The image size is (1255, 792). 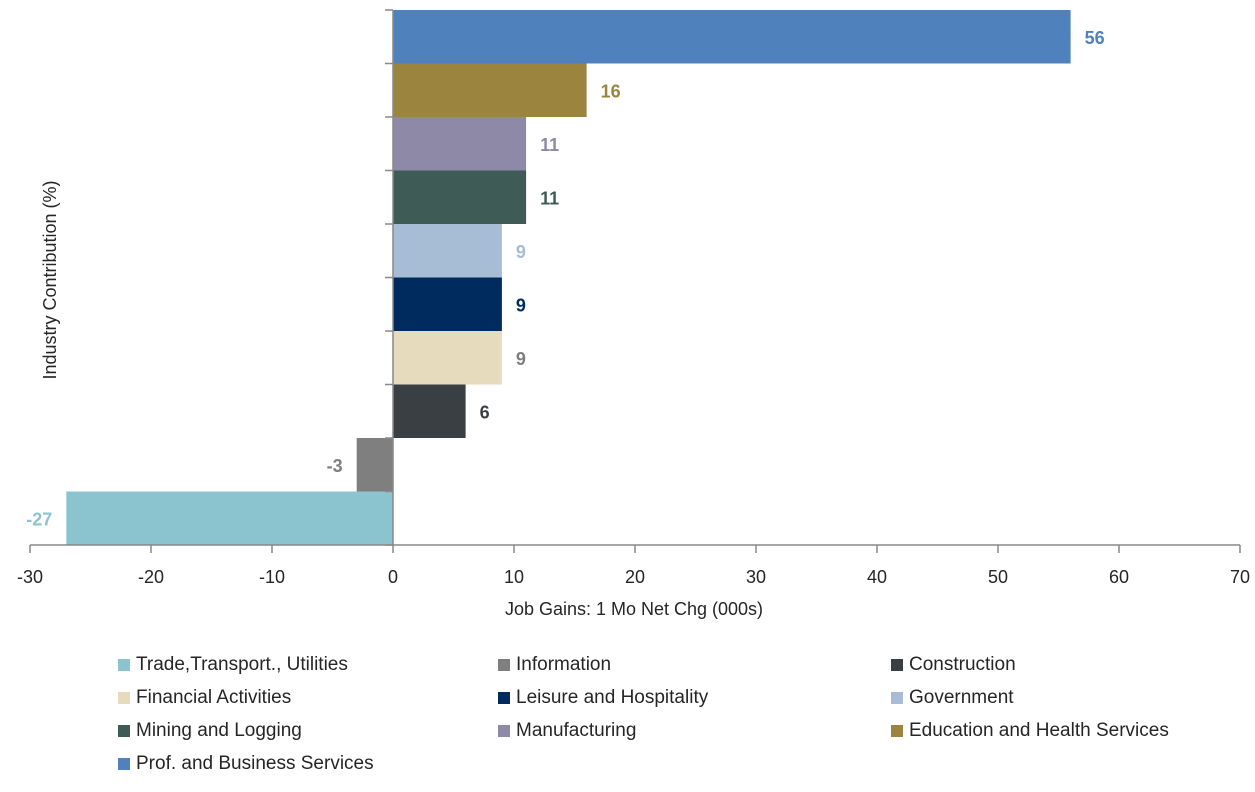 I want to click on x-axis-ticks: -30 -20 -10 0 10 20 30 40 50 60 70, so click(x=633, y=566).